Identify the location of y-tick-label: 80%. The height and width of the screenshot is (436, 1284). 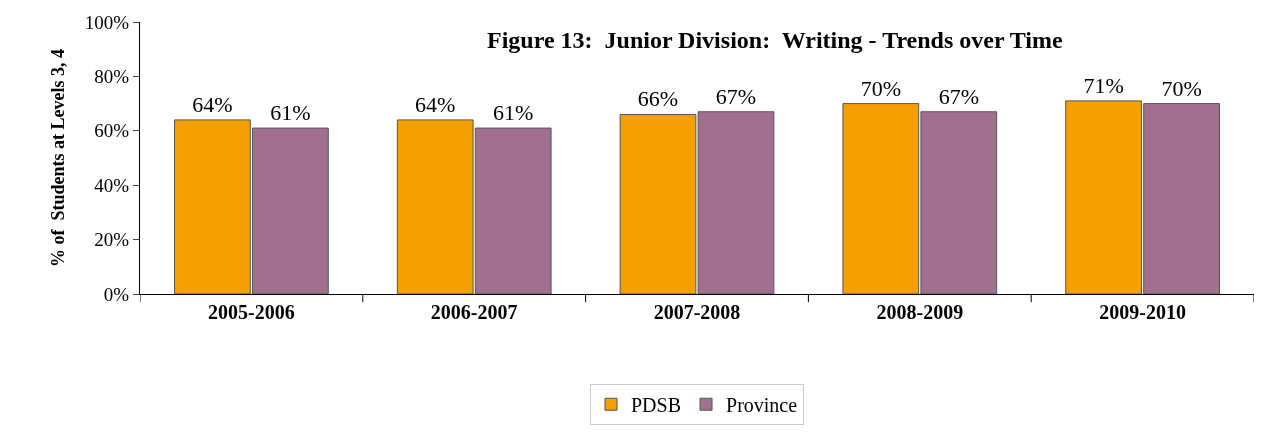
(112, 77).